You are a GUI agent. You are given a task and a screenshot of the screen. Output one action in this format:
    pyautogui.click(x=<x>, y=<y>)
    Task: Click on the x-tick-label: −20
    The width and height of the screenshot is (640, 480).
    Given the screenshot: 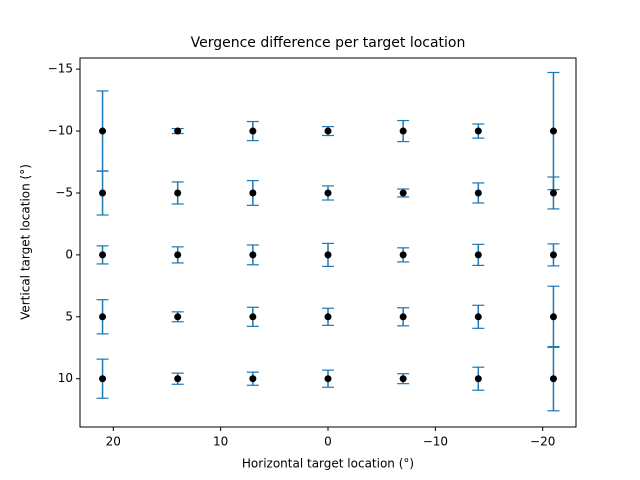 What is the action you would take?
    pyautogui.click(x=542, y=442)
    